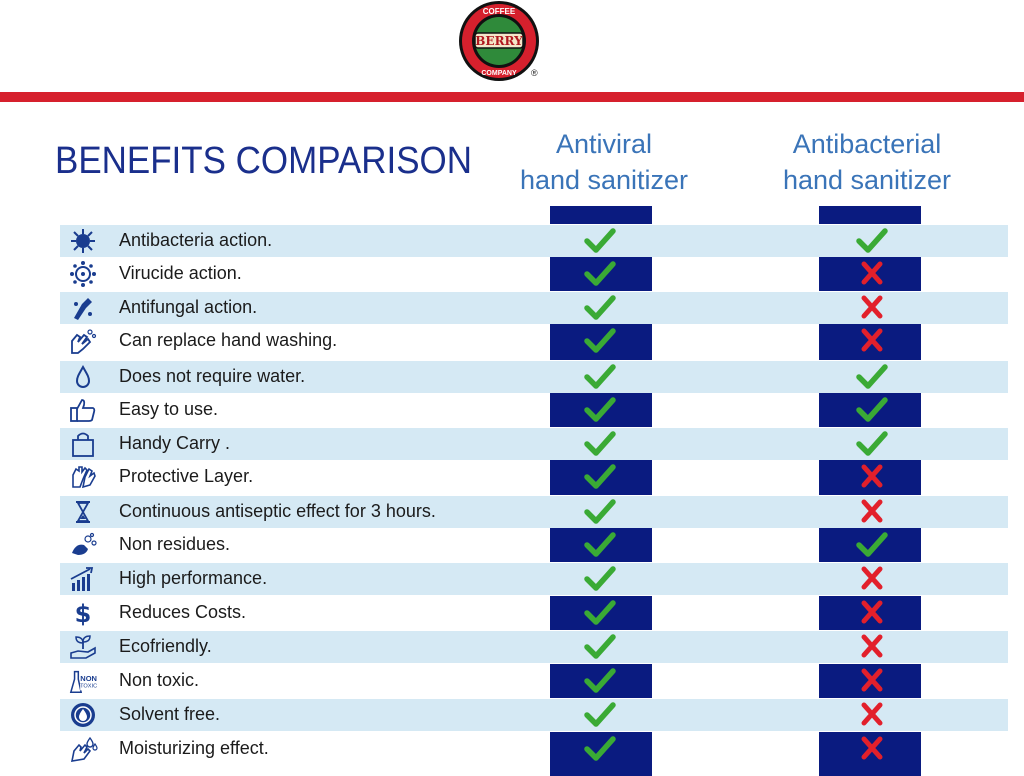  What do you see at coordinates (228, 340) in the screenshot?
I see `row-label: Can replace hand washing.` at bounding box center [228, 340].